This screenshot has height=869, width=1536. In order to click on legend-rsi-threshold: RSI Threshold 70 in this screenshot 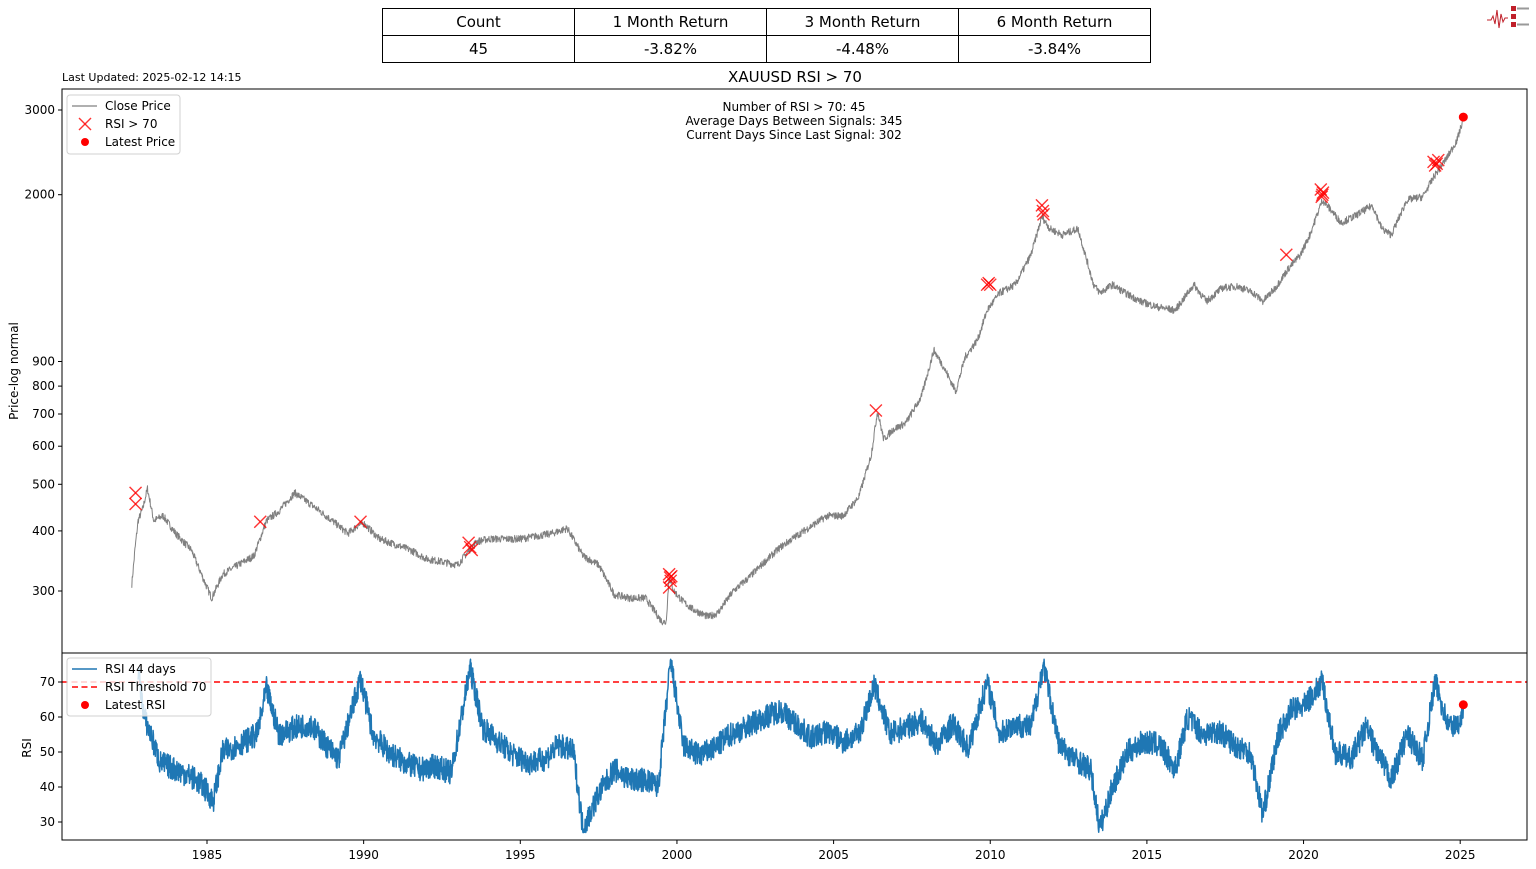, I will do `click(156, 687)`.